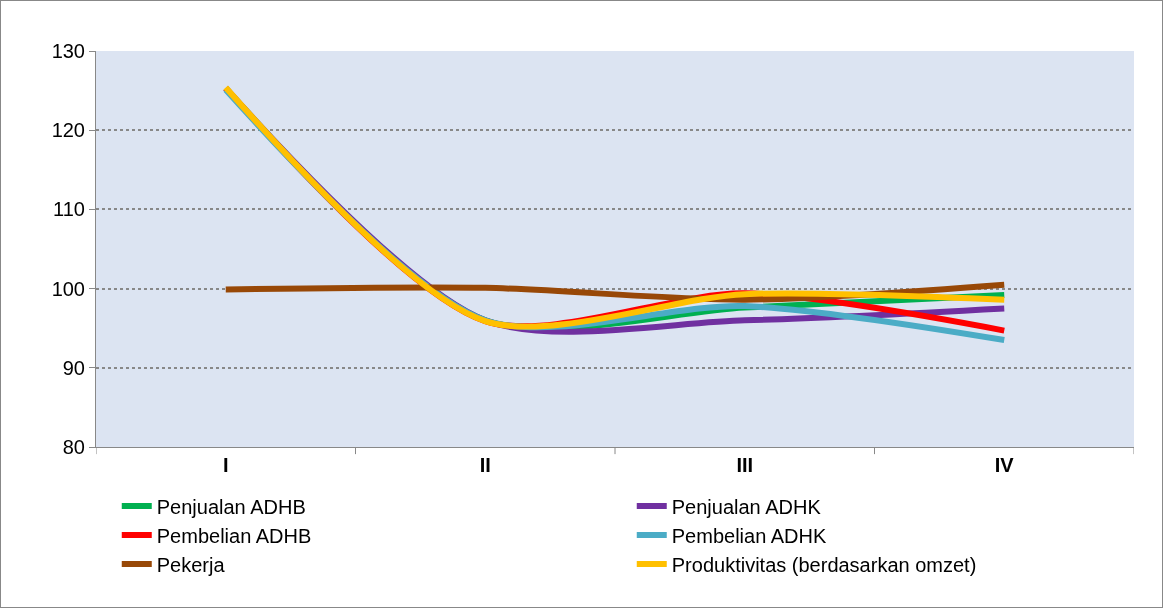  I want to click on legend-label: Pekerja, so click(191, 564).